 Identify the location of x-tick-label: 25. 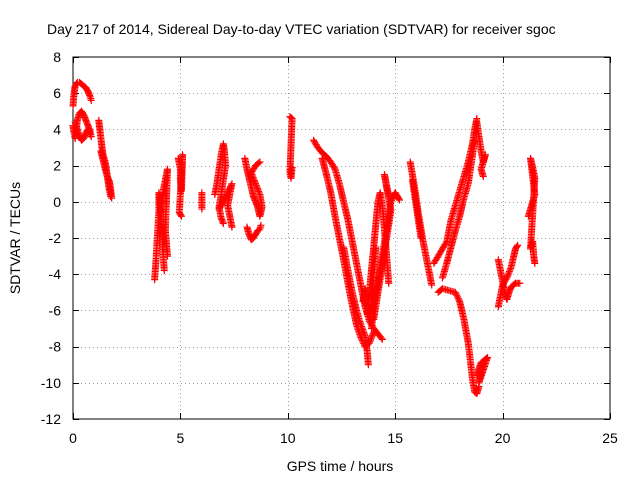
(610, 438).